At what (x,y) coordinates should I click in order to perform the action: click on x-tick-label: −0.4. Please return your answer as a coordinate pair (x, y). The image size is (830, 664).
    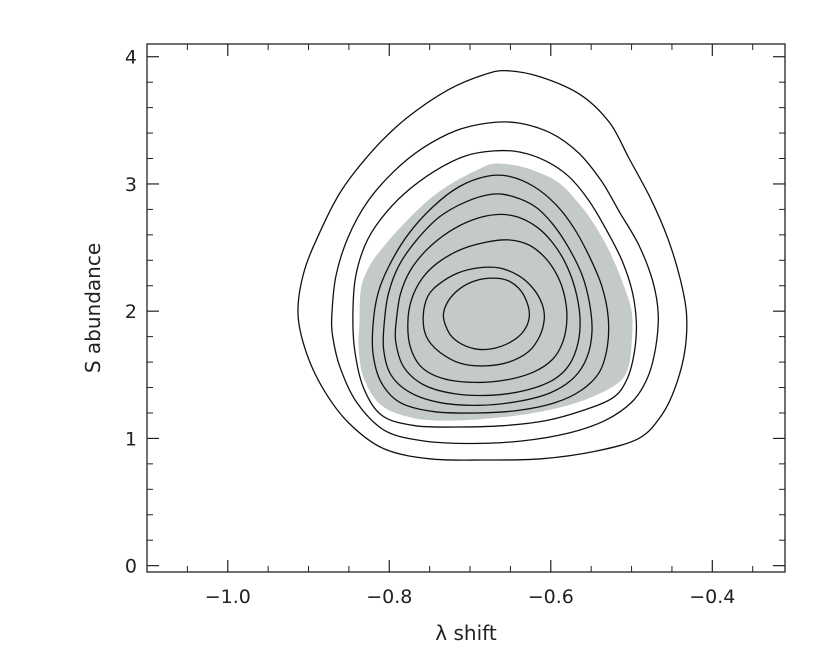
    Looking at the image, I should click on (712, 597).